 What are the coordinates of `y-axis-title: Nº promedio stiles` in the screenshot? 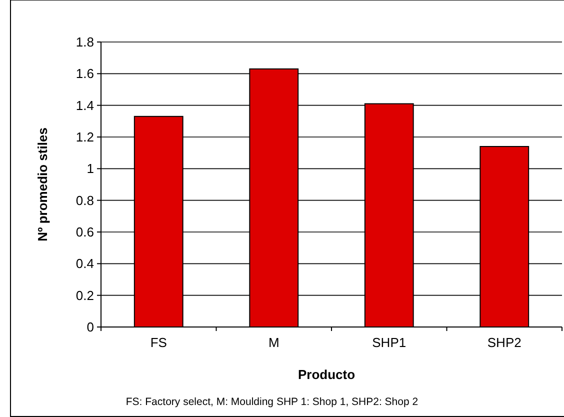 It's located at (42, 185).